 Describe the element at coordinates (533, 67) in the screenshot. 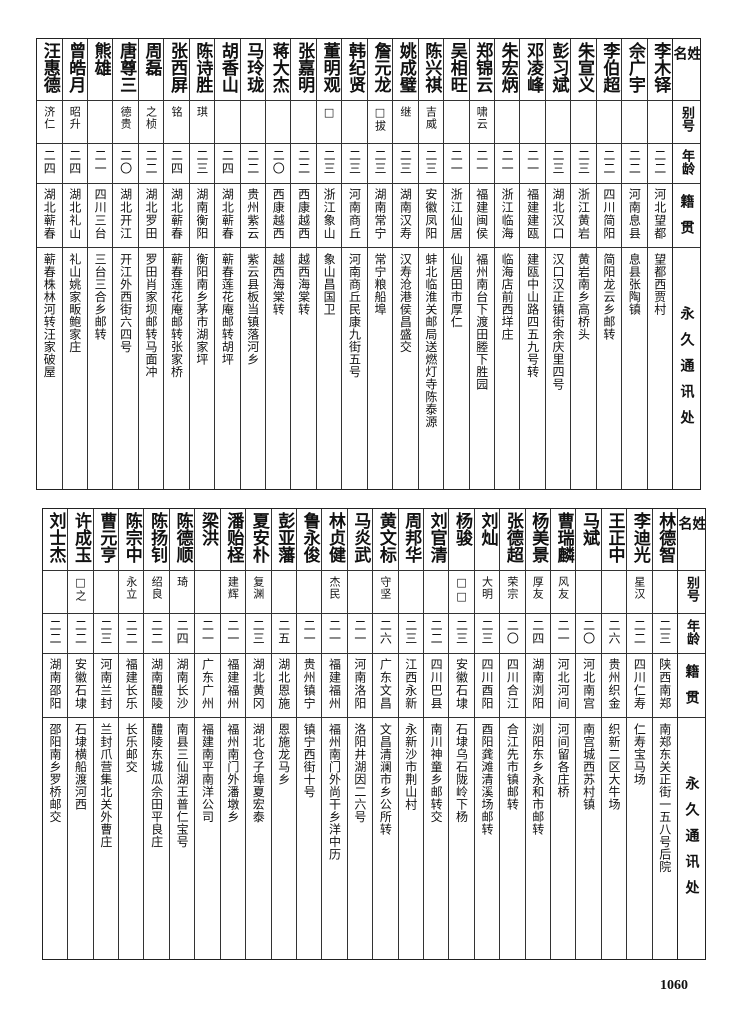

I see `record-name: 邓凌峰` at that location.